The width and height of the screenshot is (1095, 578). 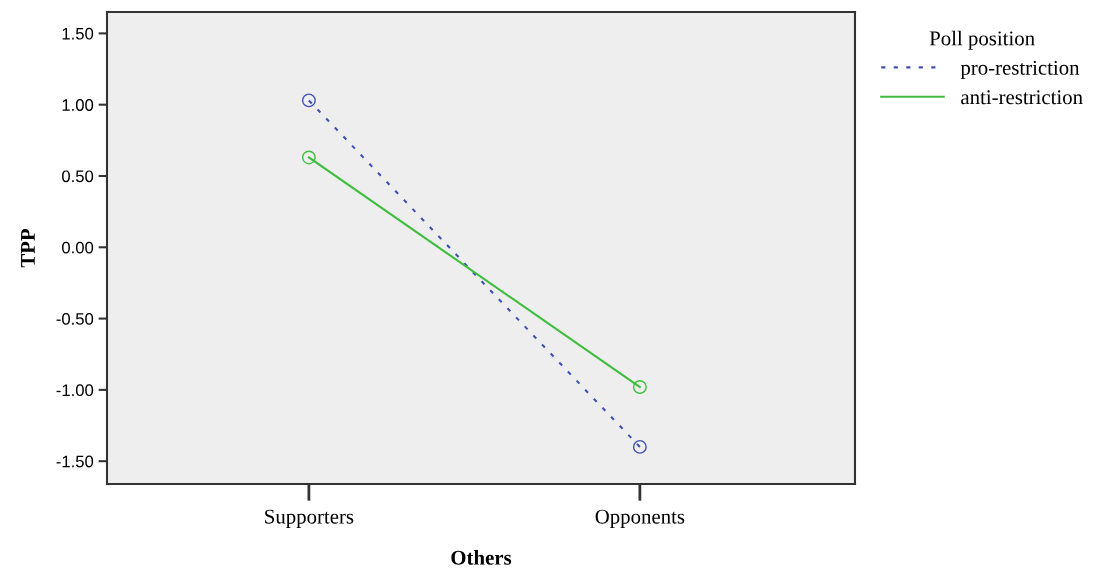 What do you see at coordinates (309, 518) in the screenshot?
I see `x-tick-label: Supporters` at bounding box center [309, 518].